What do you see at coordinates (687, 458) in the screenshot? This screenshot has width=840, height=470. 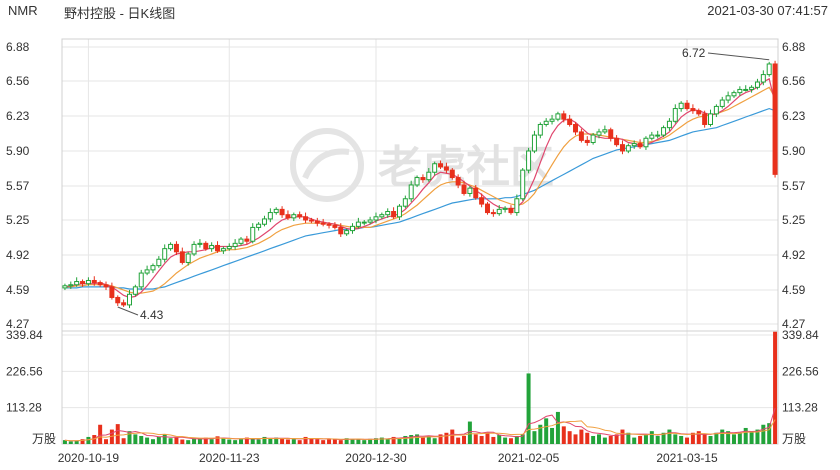 I see `date-tick-label: 2021-03-15` at bounding box center [687, 458].